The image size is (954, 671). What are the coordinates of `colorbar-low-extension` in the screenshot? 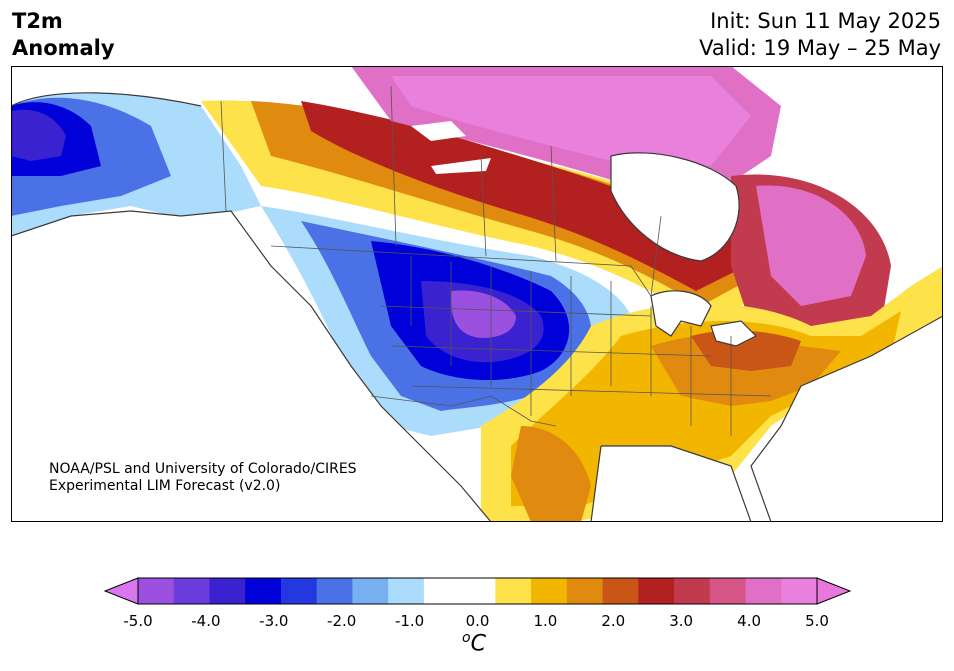 It's located at (121, 591).